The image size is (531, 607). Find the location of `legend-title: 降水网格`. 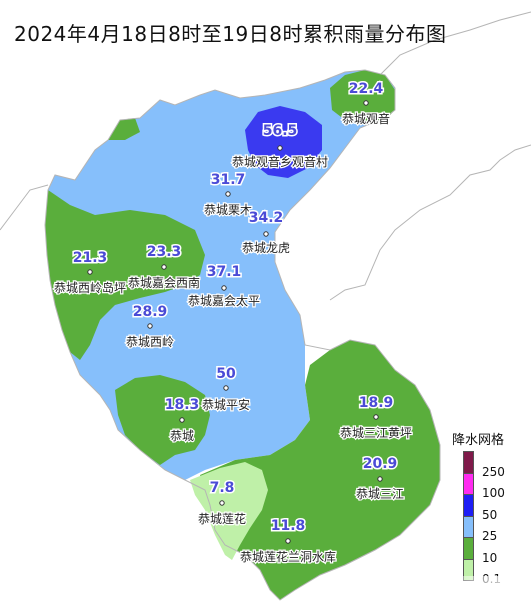

legend-title: 降水网格 is located at coordinates (478, 440).